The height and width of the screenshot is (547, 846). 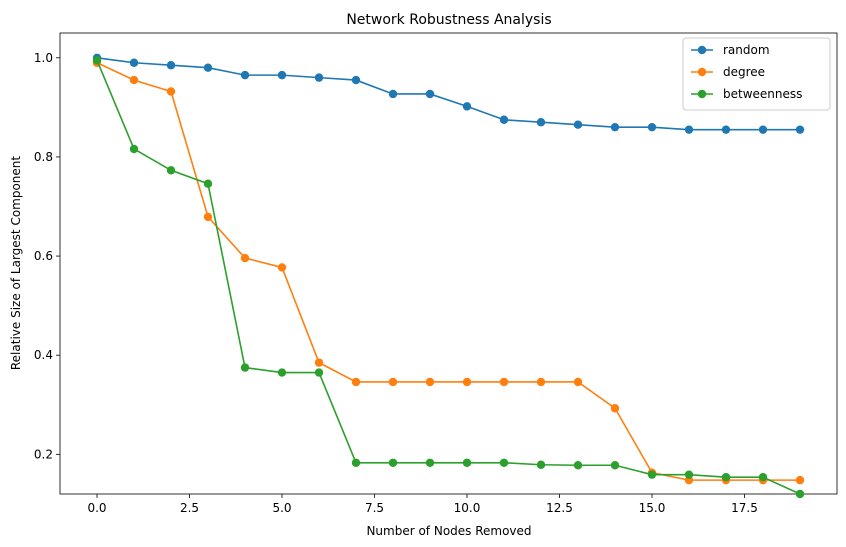 I want to click on series-random, so click(x=448, y=93).